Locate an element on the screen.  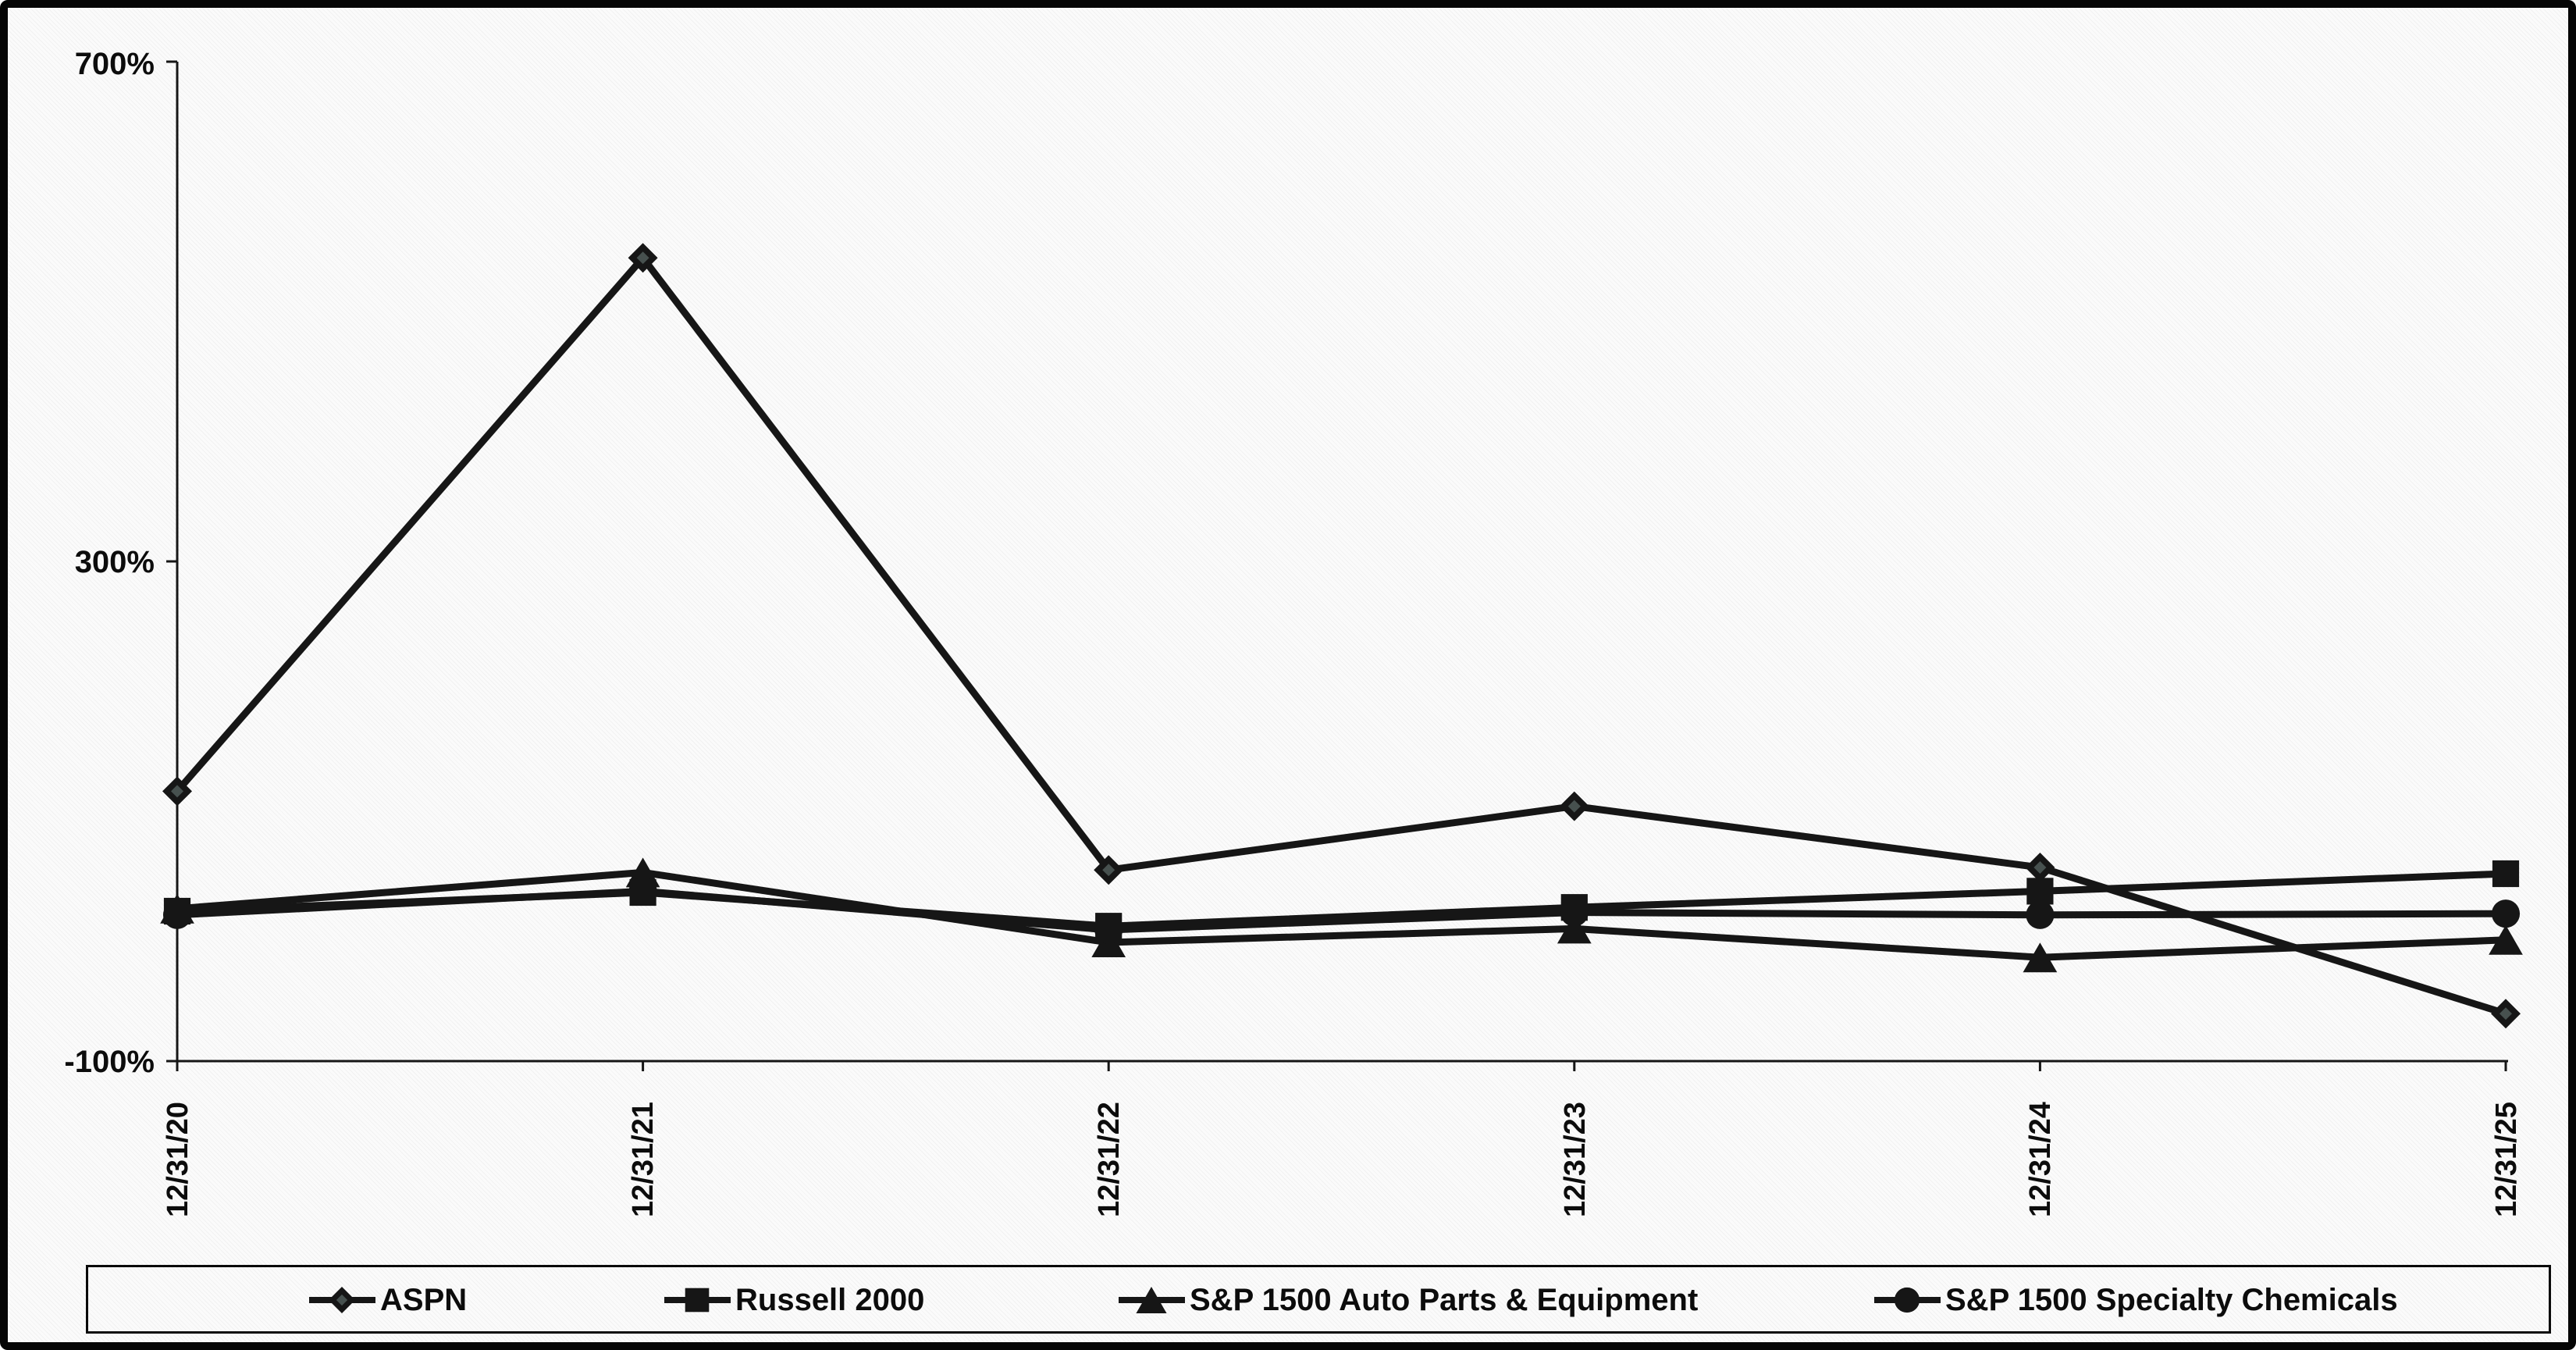
y-axis-label-neg100: -100% is located at coordinates (109, 1062).